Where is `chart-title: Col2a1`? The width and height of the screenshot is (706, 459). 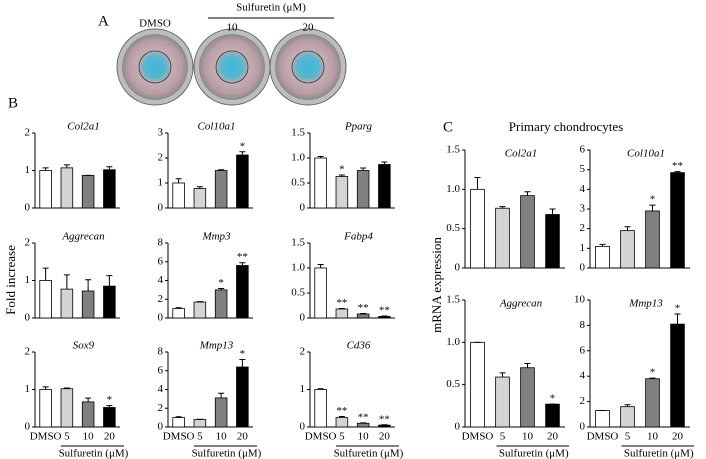
chart-title: Col2a1 is located at coordinates (521, 154).